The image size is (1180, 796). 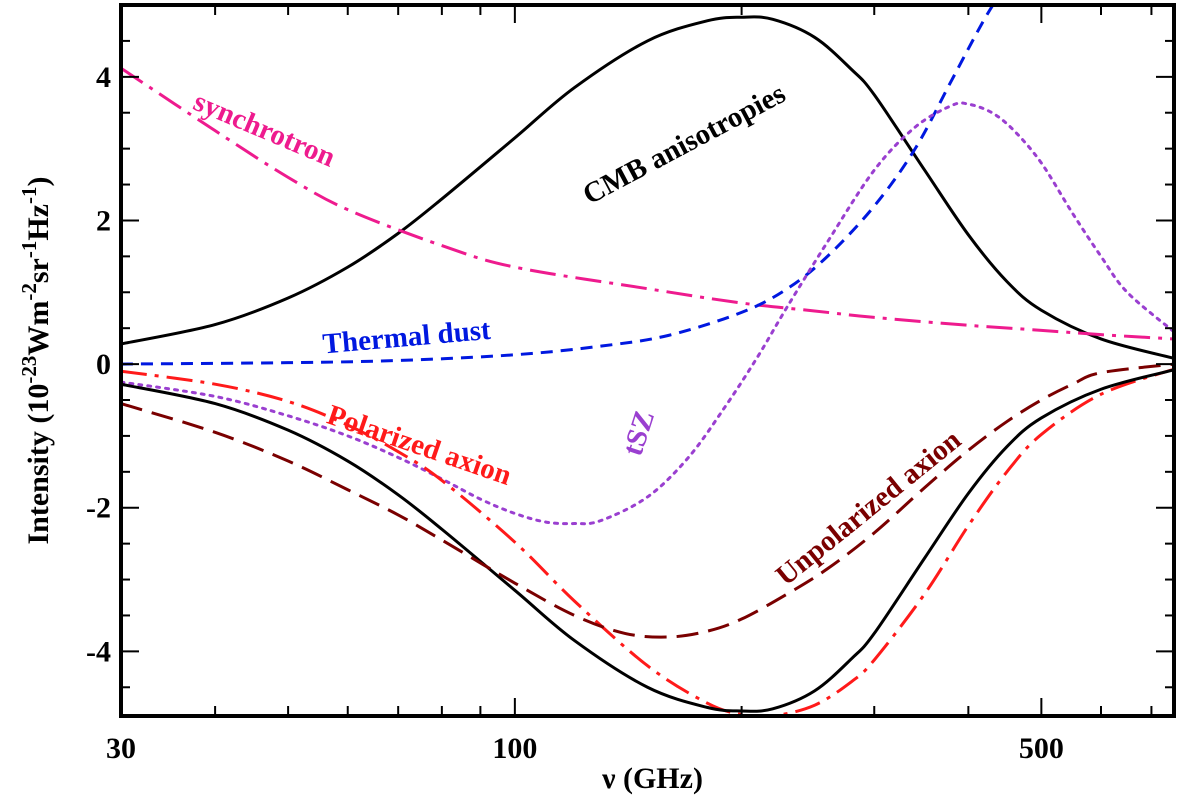 What do you see at coordinates (639, 433) in the screenshot?
I see `series-label-tsz: tSZ` at bounding box center [639, 433].